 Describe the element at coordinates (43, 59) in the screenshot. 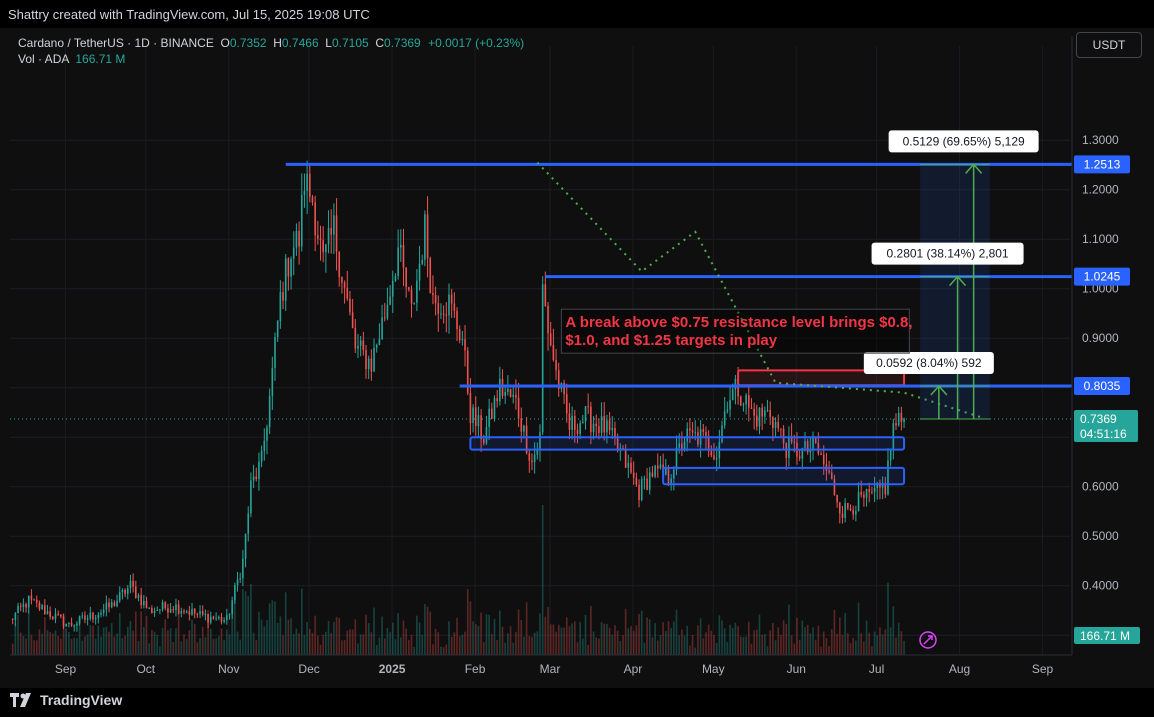

I see `volume-label: Vol · ADA` at that location.